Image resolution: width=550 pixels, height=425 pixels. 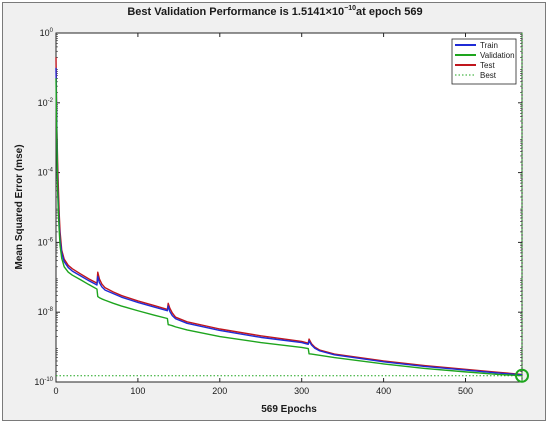 What do you see at coordinates (55, 391) in the screenshot?
I see `x-tick-label: 0` at bounding box center [55, 391].